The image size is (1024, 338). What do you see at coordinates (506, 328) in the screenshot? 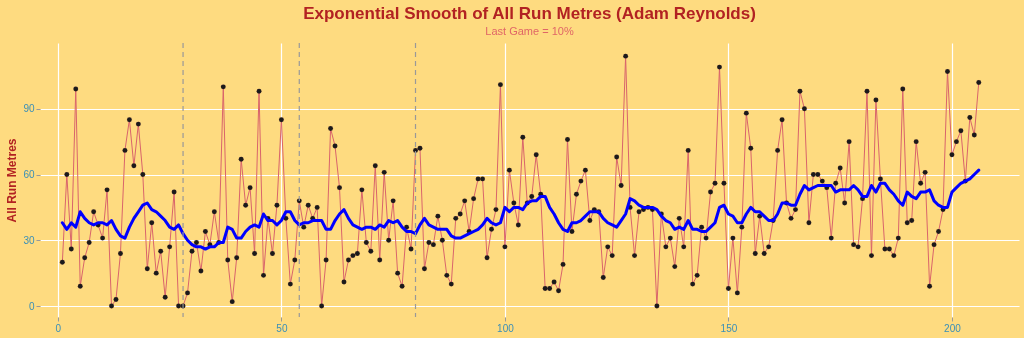
I see `x-tick-label: 100` at bounding box center [506, 328].